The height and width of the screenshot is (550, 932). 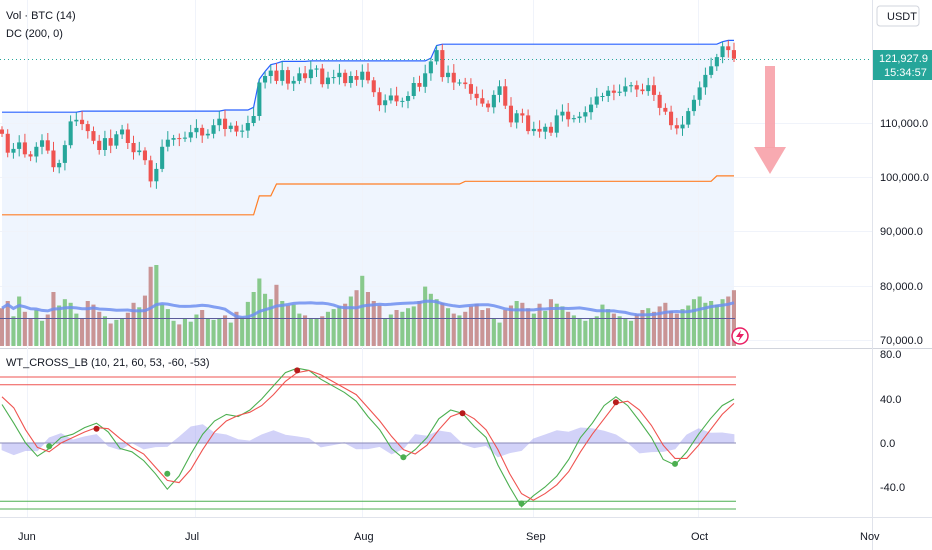 What do you see at coordinates (364, 537) in the screenshot?
I see `time-tick-aug: Aug` at bounding box center [364, 537].